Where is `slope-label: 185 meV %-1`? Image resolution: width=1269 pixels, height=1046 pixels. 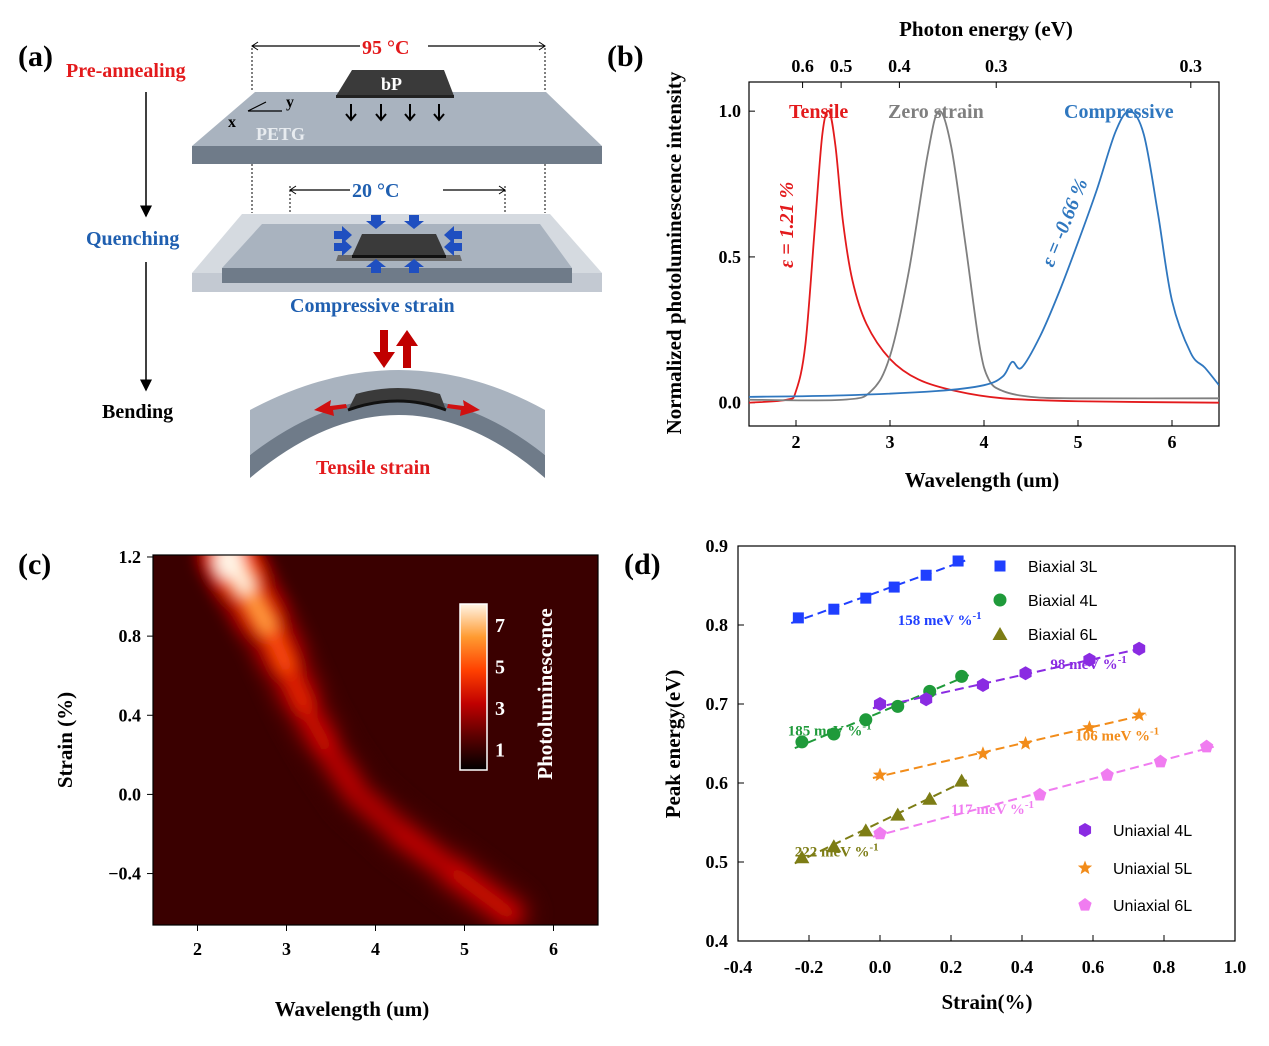 slope-label: 185 meV %-1 is located at coordinates (830, 730).